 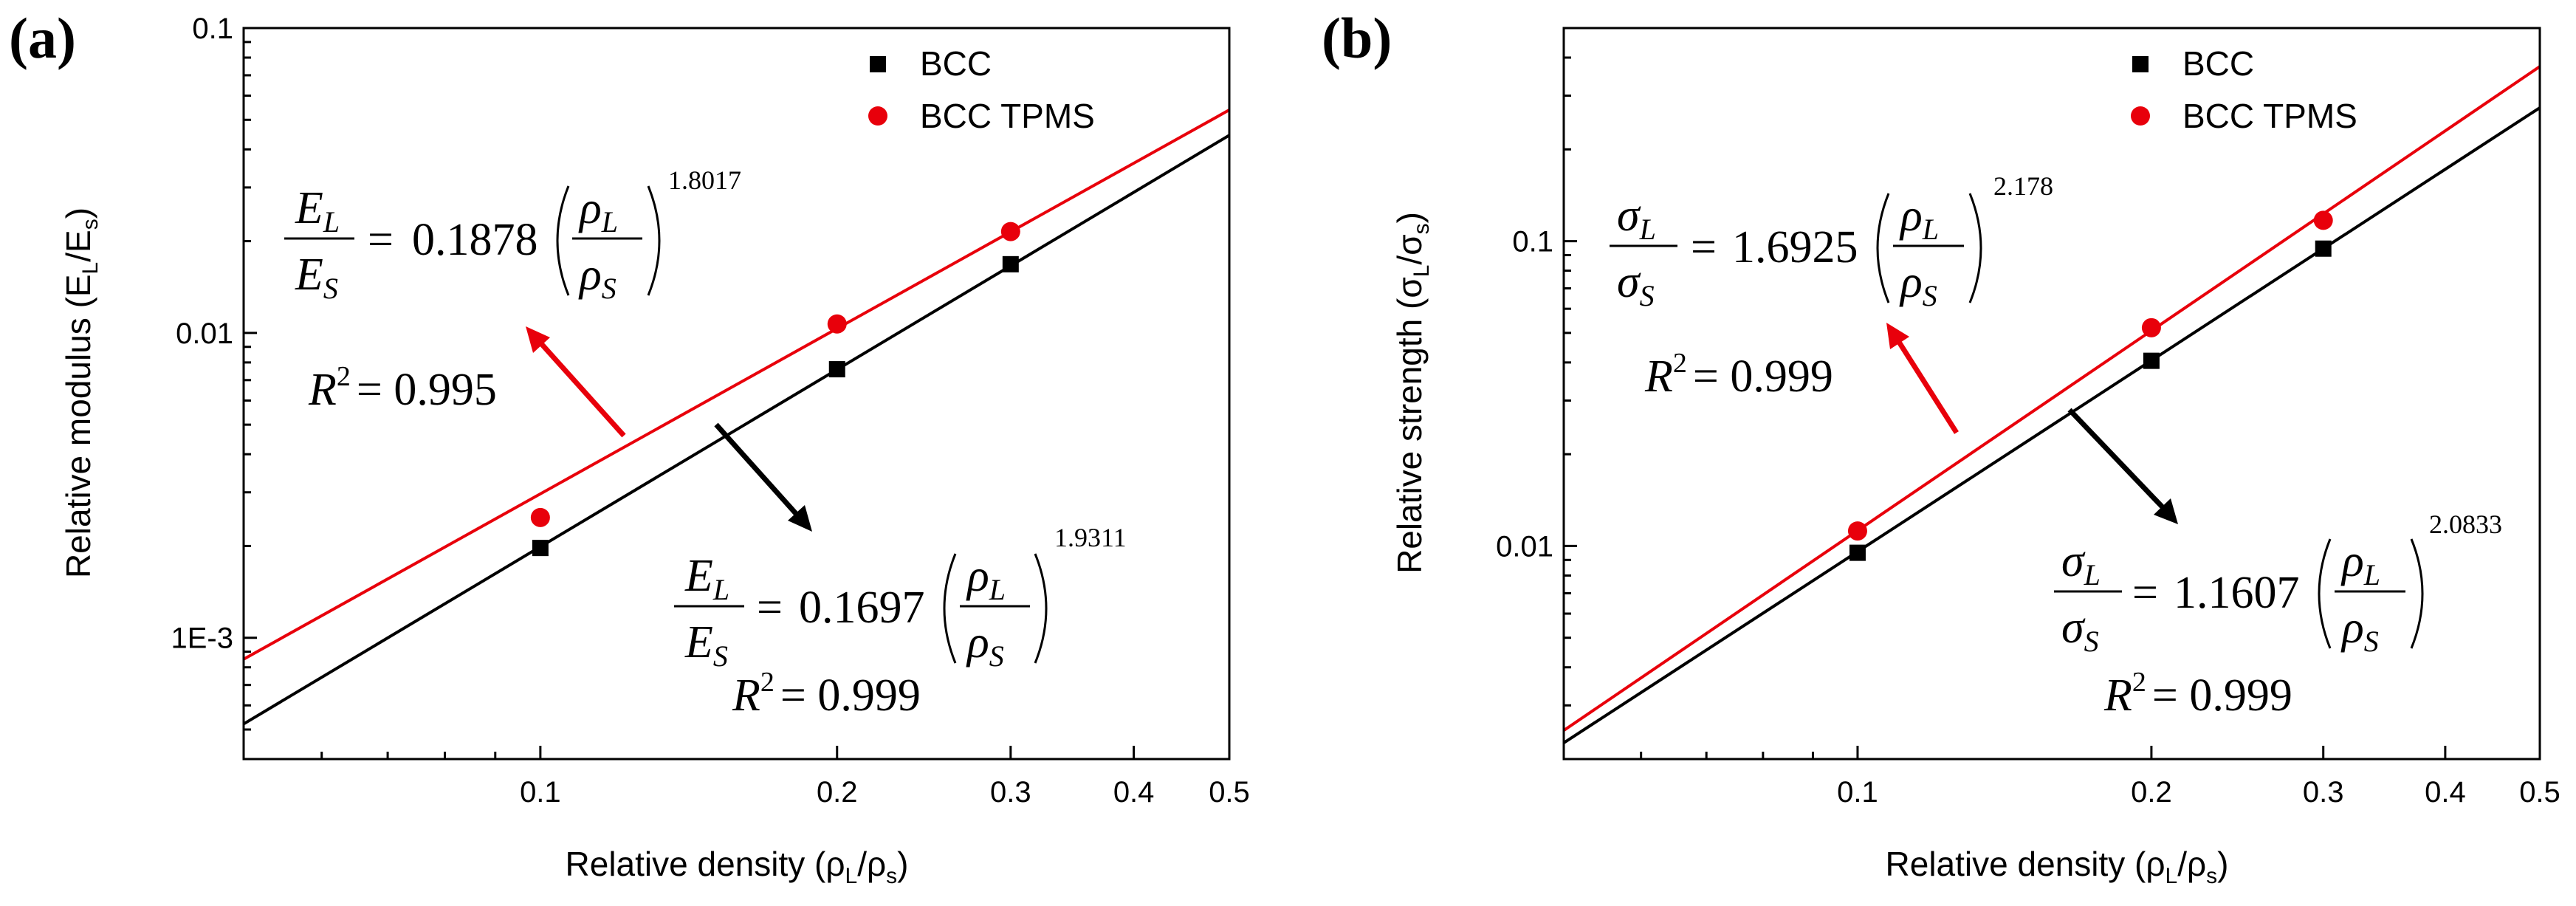 What do you see at coordinates (81, 392) in the screenshot?
I see `panel-a-y-axis-label: Relative modulus (EL/Es)` at bounding box center [81, 392].